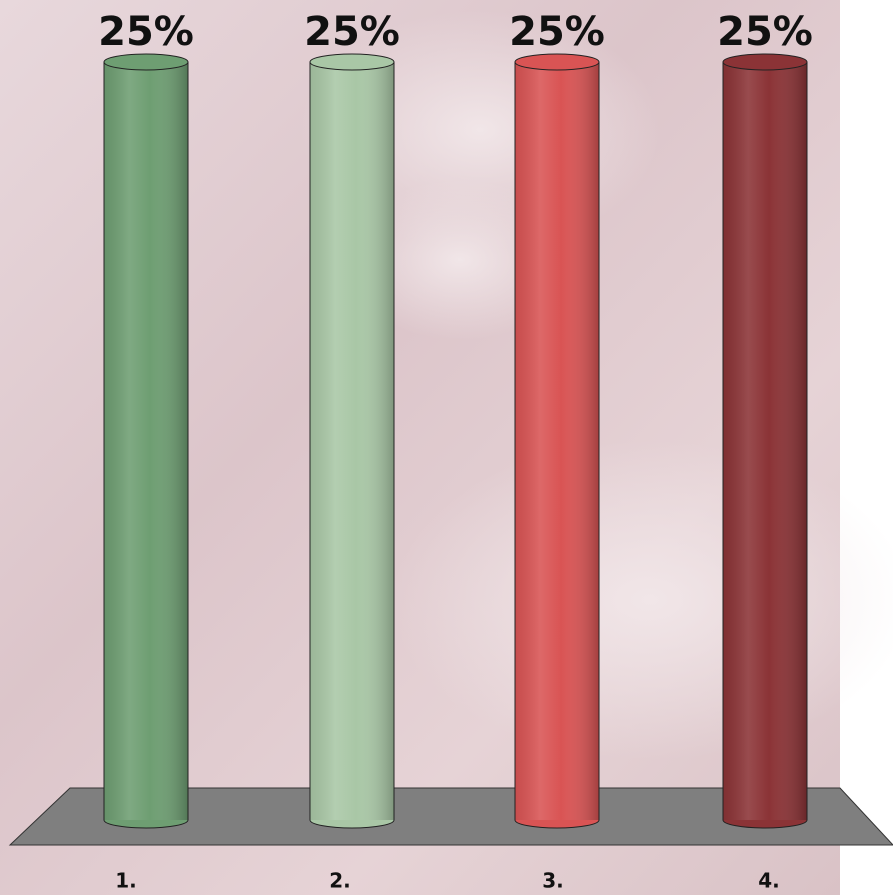 The width and height of the screenshot is (893, 895). What do you see at coordinates (340, 881) in the screenshot?
I see `x-tick-label: 2.` at bounding box center [340, 881].